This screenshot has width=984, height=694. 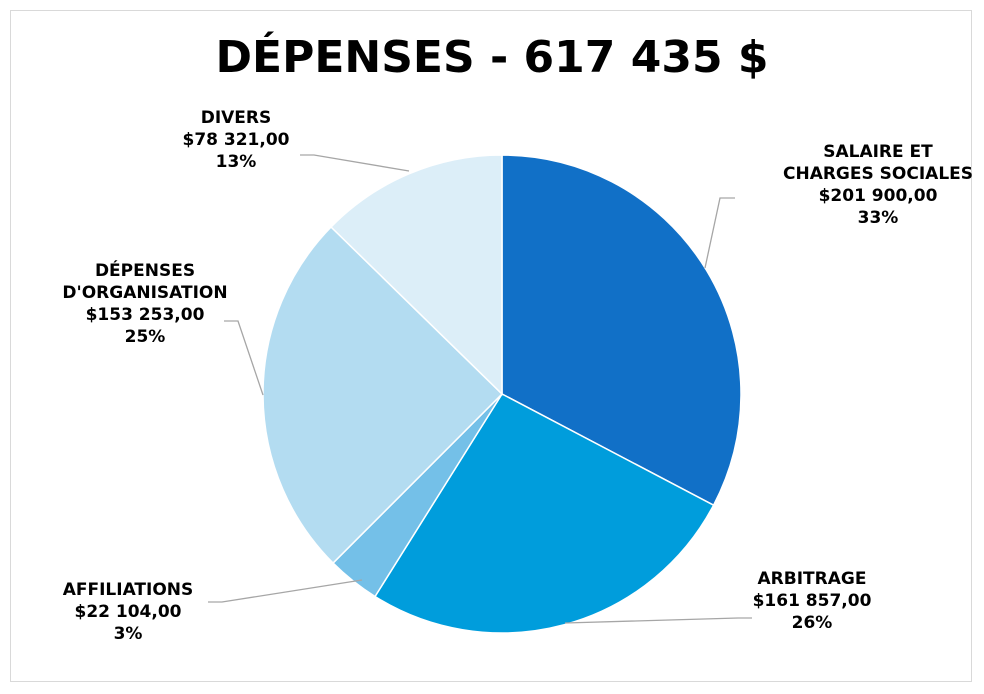 What do you see at coordinates (128, 590) in the screenshot?
I see `label-category: AFFILIATIONS` at bounding box center [128, 590].